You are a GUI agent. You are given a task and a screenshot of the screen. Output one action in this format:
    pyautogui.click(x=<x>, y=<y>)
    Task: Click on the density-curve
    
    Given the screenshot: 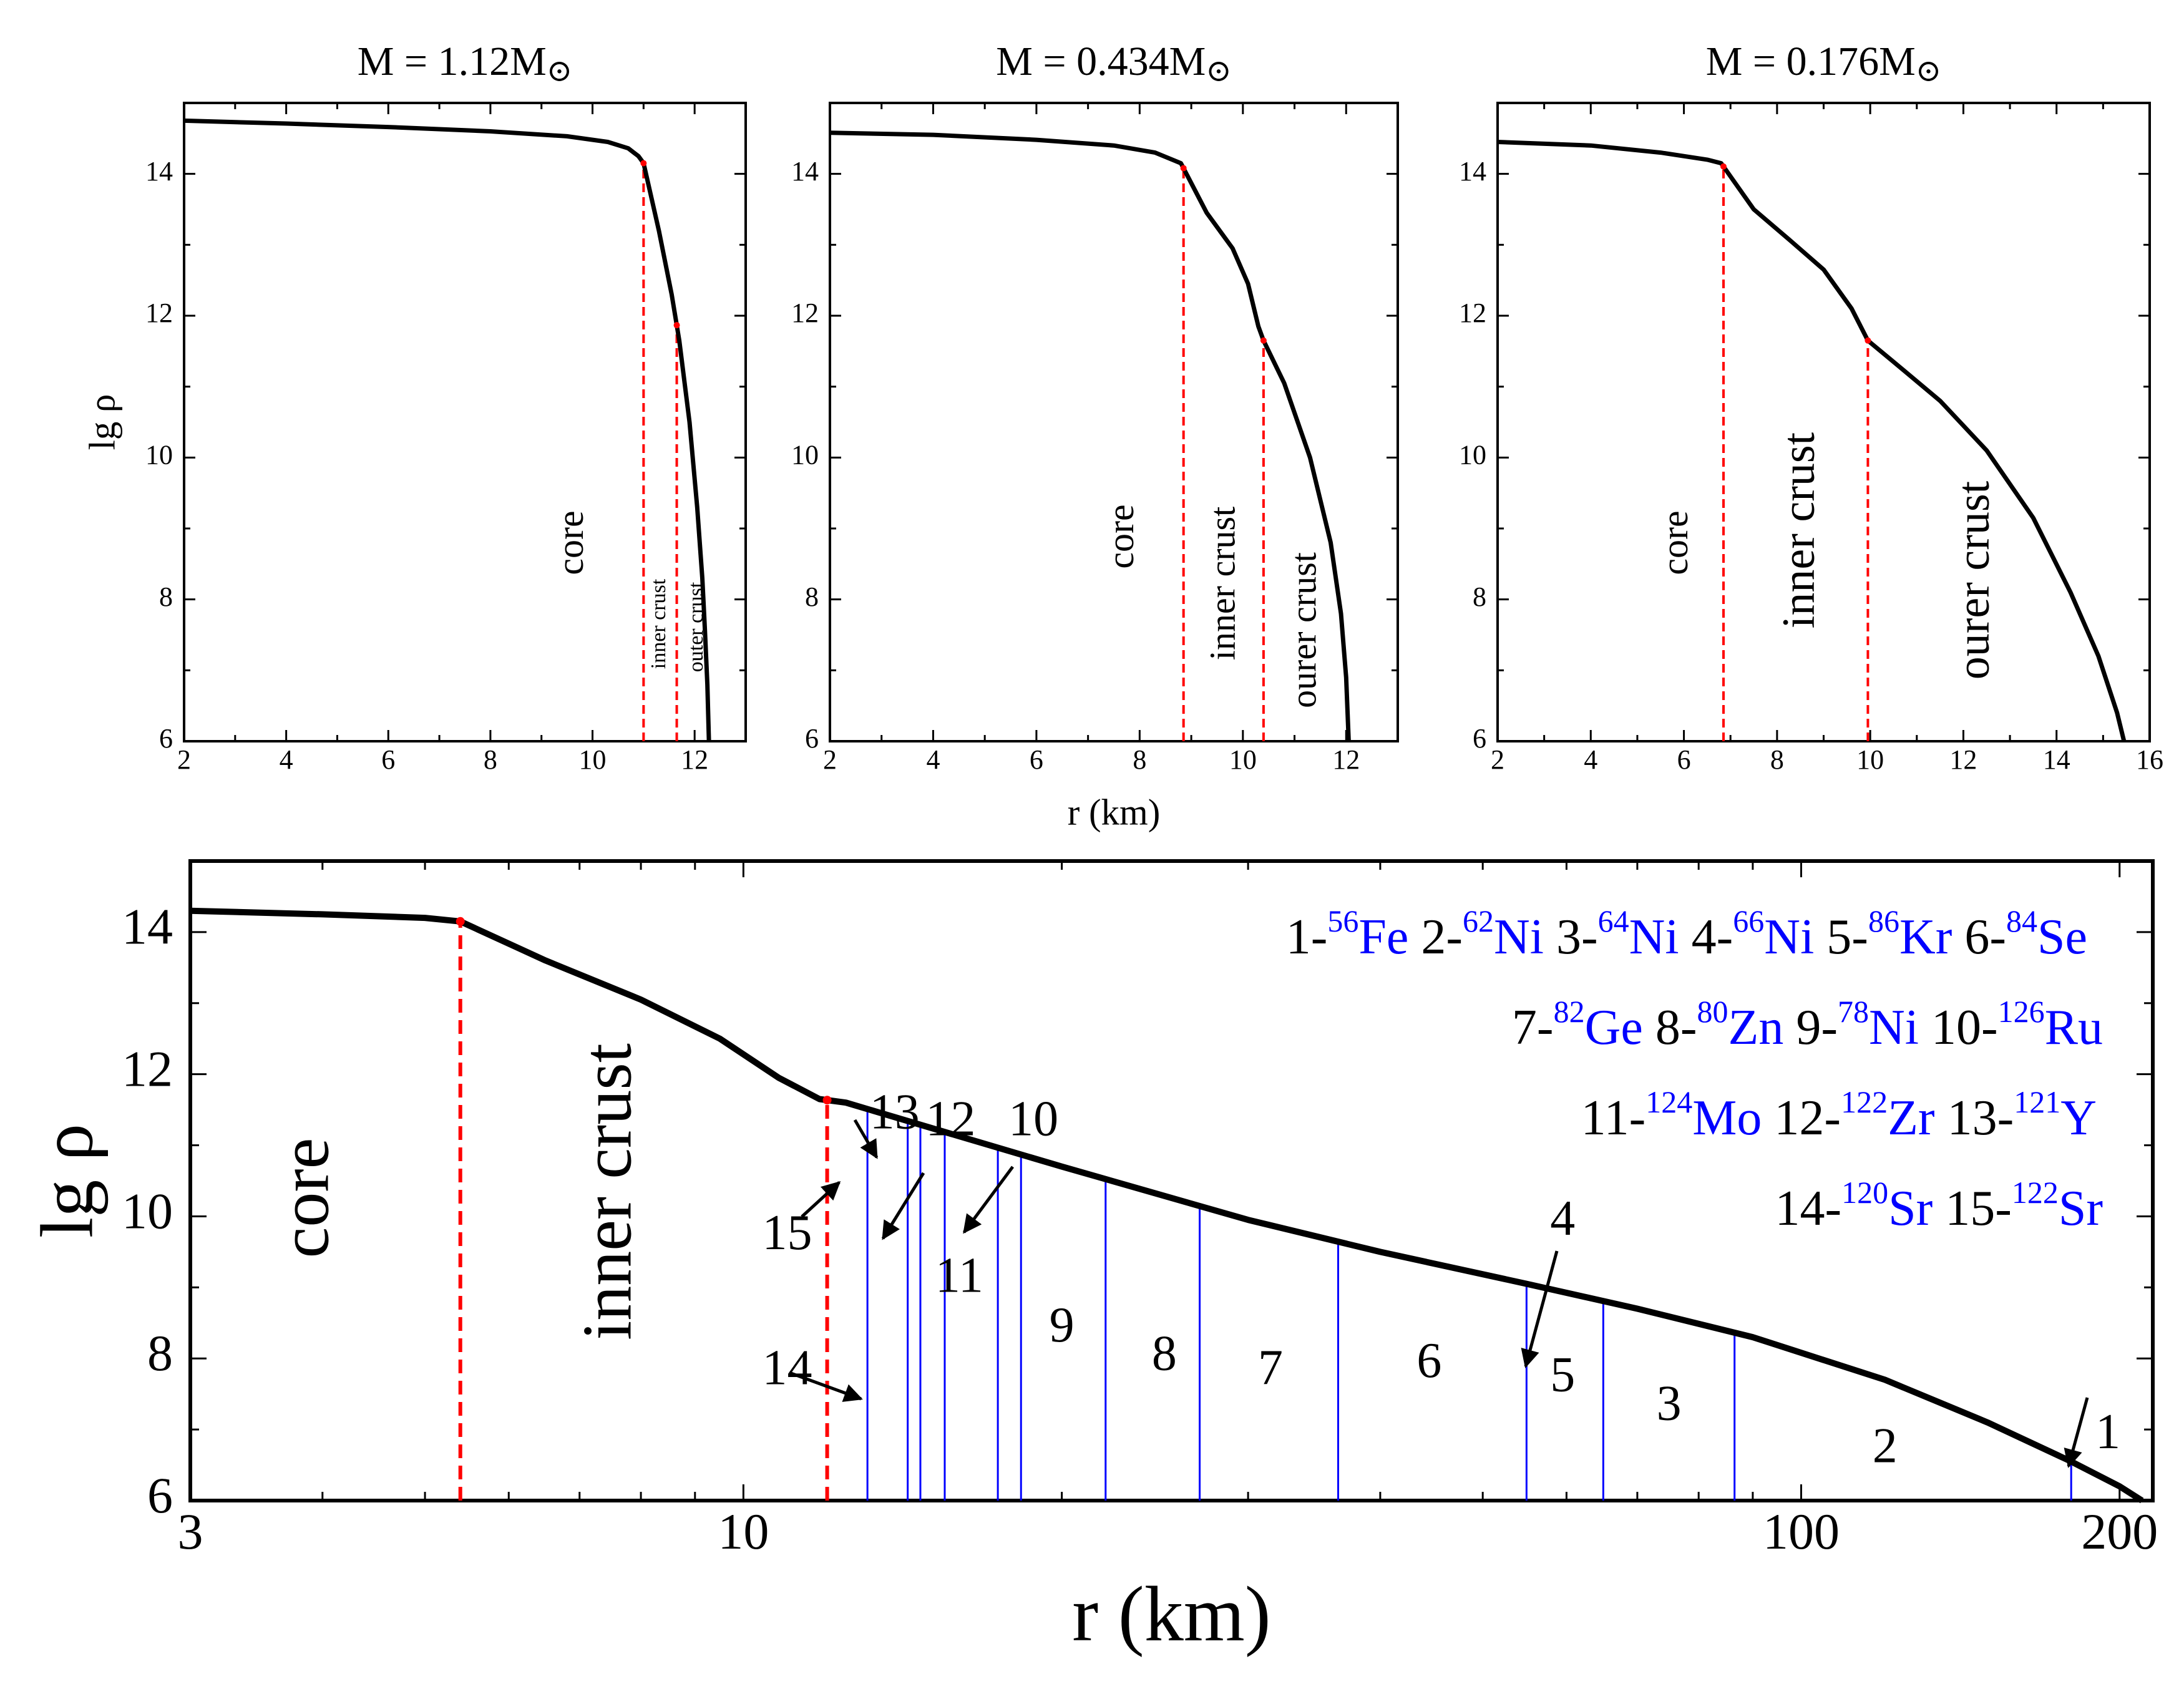 What is the action you would take?
    pyautogui.click(x=447, y=430)
    